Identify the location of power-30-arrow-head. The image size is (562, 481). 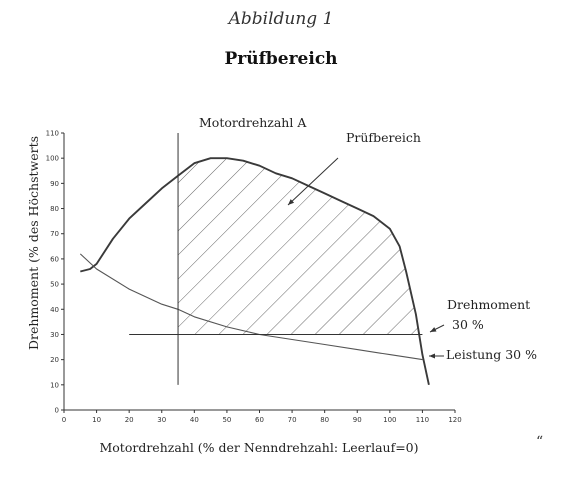
(432, 356).